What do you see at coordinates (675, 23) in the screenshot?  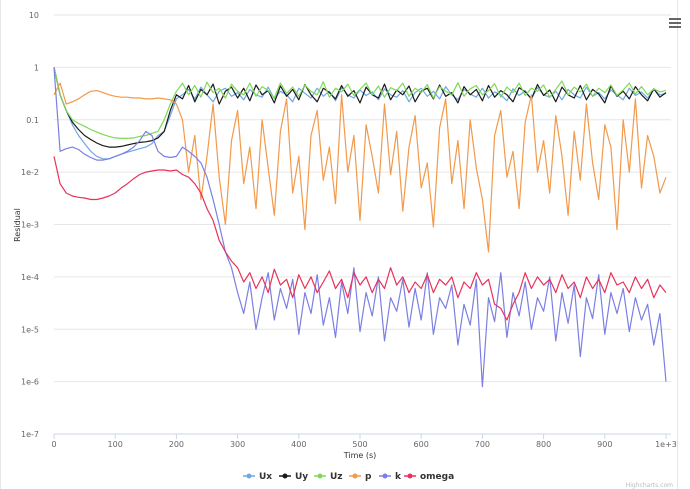 I see `menu-icon` at bounding box center [675, 23].